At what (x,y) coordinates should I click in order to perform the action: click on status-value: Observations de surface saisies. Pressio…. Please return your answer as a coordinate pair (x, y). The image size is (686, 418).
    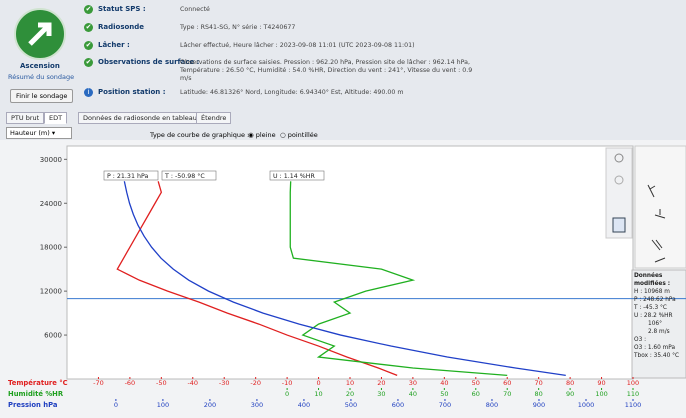
    Looking at the image, I should click on (326, 70).